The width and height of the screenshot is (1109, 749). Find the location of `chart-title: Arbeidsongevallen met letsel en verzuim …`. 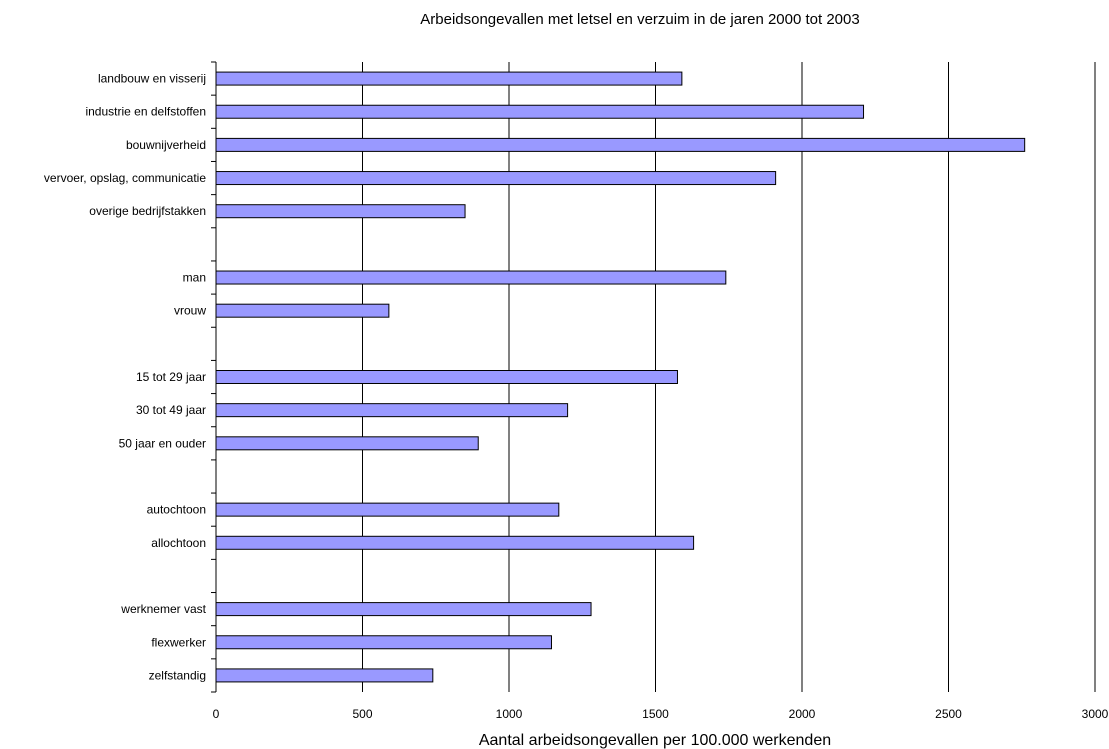

chart-title: Arbeidsongevallen met letsel en verzuim … is located at coordinates (639, 19).